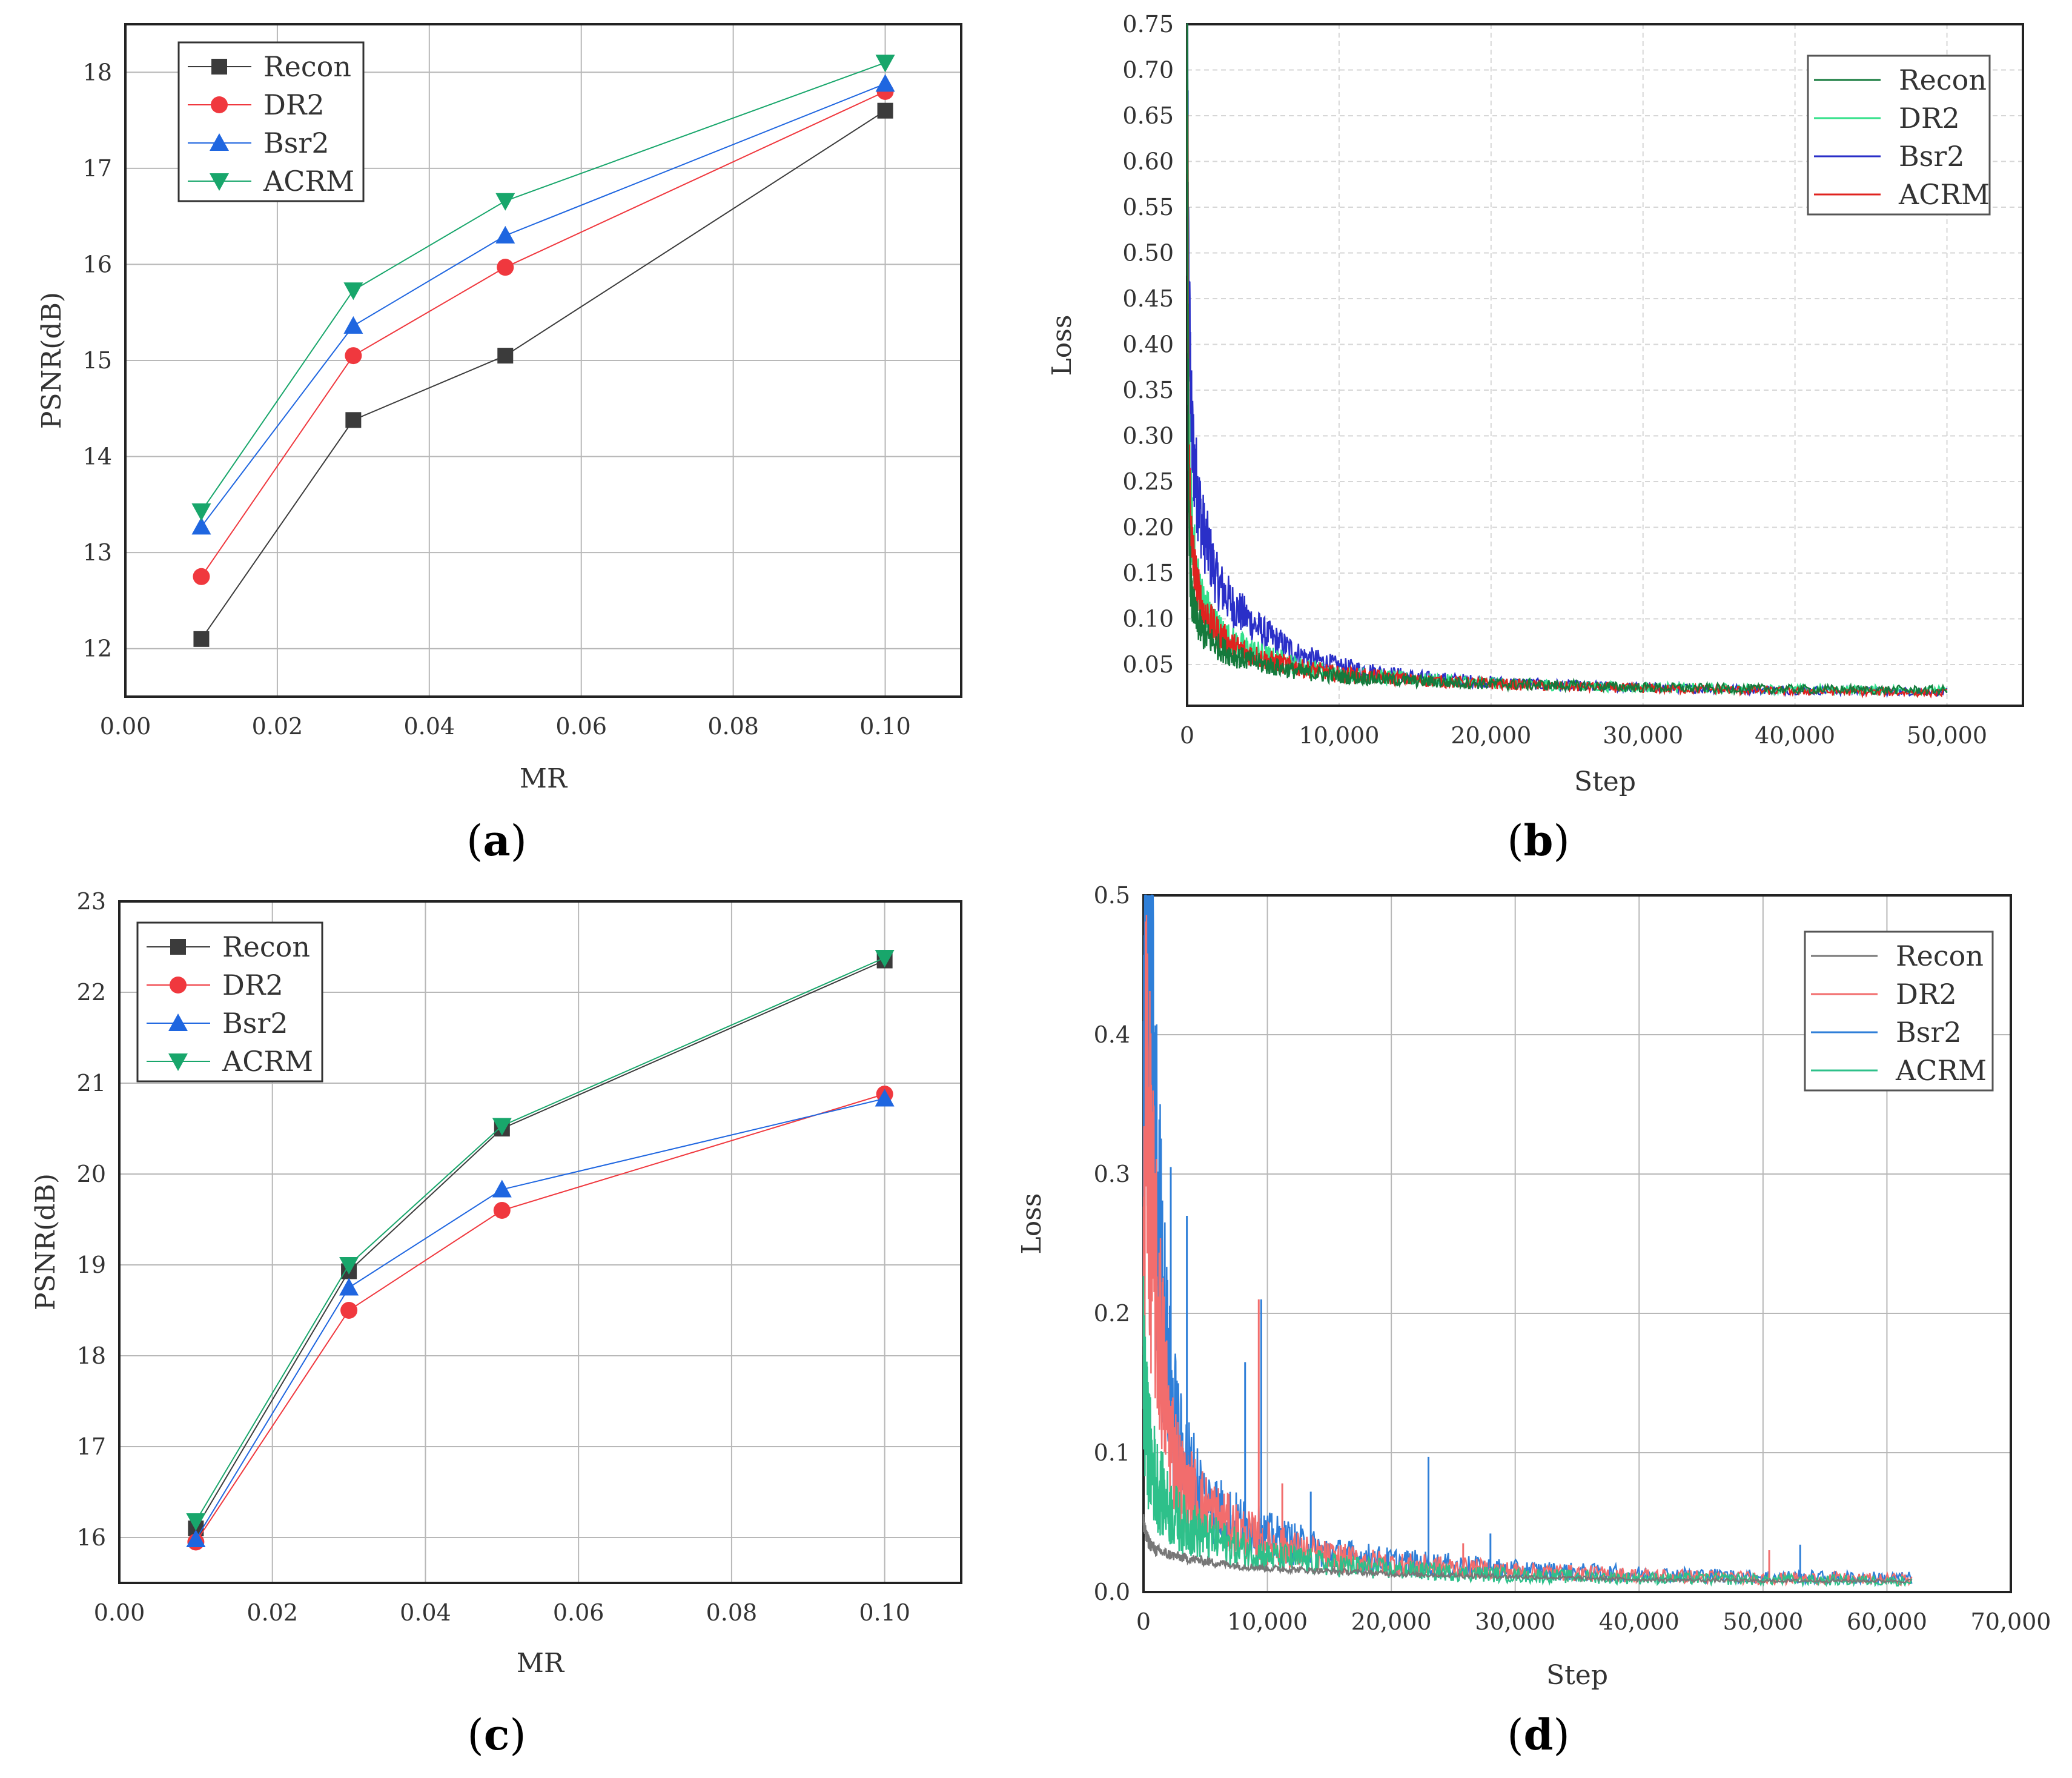 This screenshot has width=2072, height=1778. I want to click on series-a, so click(543, 351).